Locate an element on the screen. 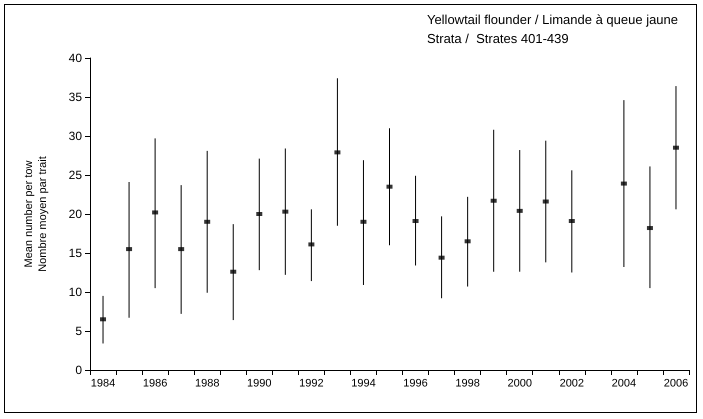 The height and width of the screenshot is (419, 703). x-tick-label: 2006 is located at coordinates (676, 384).